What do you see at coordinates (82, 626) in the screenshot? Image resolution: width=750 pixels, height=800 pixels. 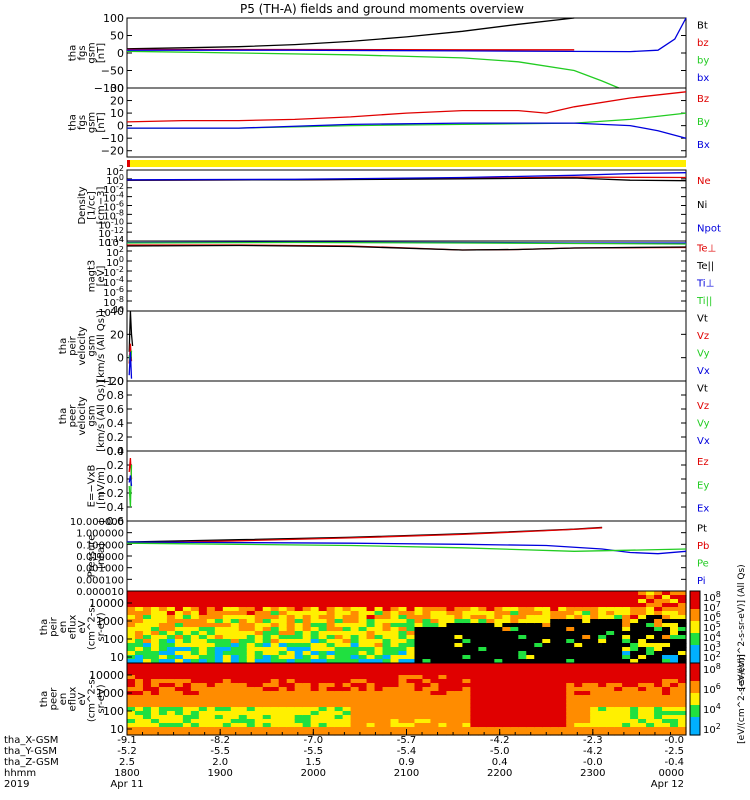 I see `ylabel-line: eV` at bounding box center [82, 626].